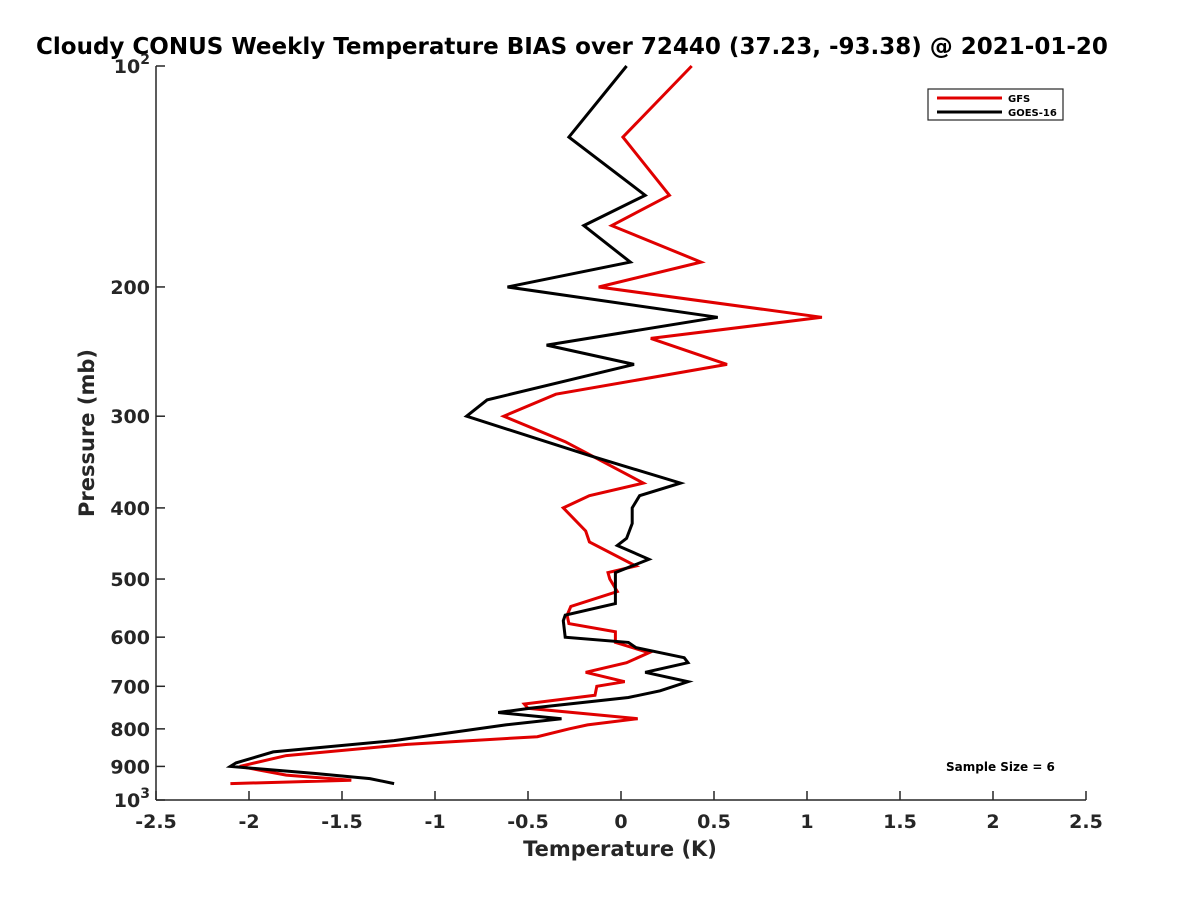 Image resolution: width=1200 pixels, height=900 pixels. I want to click on legend-label-goes-16: GOES-16, so click(1032, 113).